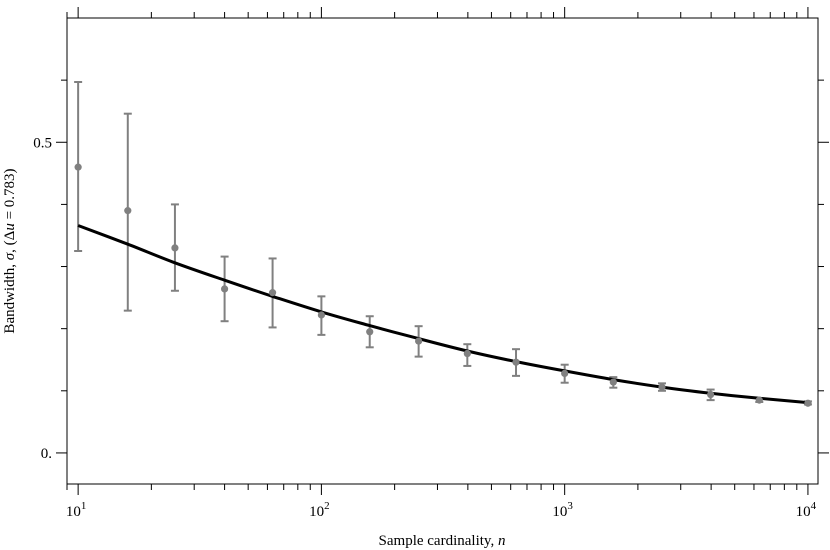  What do you see at coordinates (442, 541) in the screenshot?
I see `x-axis-label: Sample cardinality, n` at bounding box center [442, 541].